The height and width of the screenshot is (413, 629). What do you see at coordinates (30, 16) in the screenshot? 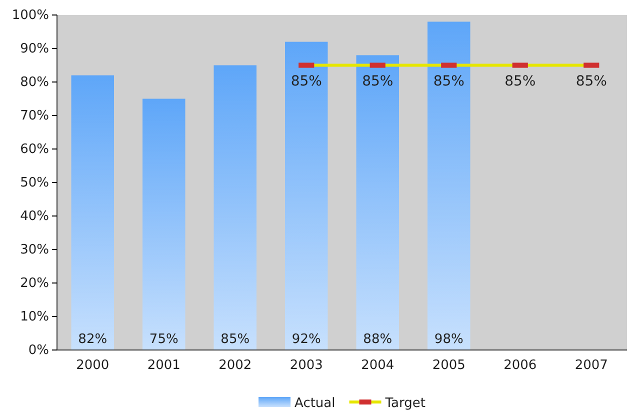
I see `y-tick-label: 100%` at bounding box center [30, 16].